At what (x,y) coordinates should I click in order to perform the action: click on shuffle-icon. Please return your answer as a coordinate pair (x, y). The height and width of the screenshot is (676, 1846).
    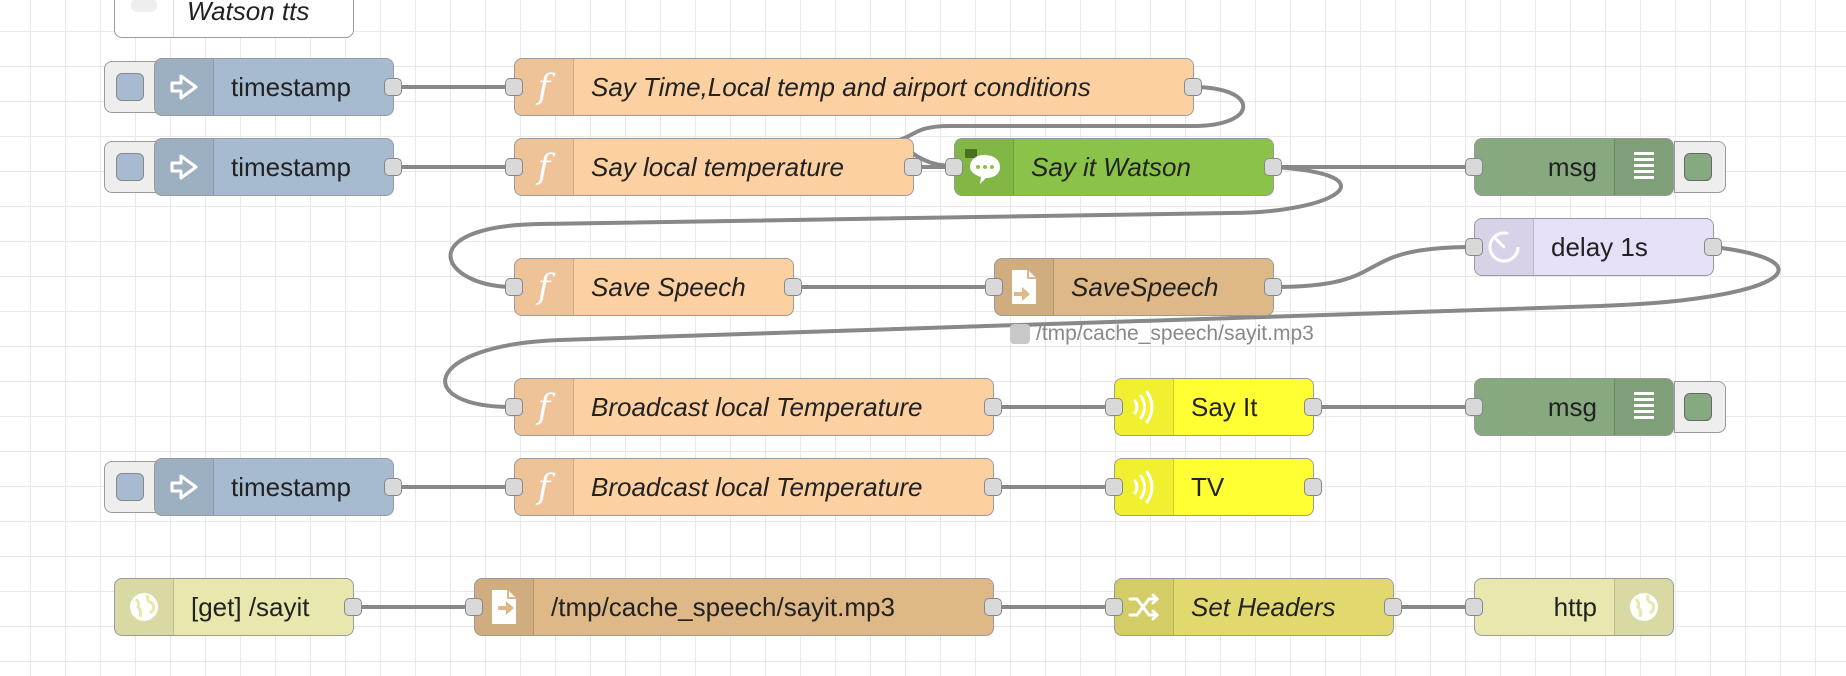
    Looking at the image, I should click on (1144, 607).